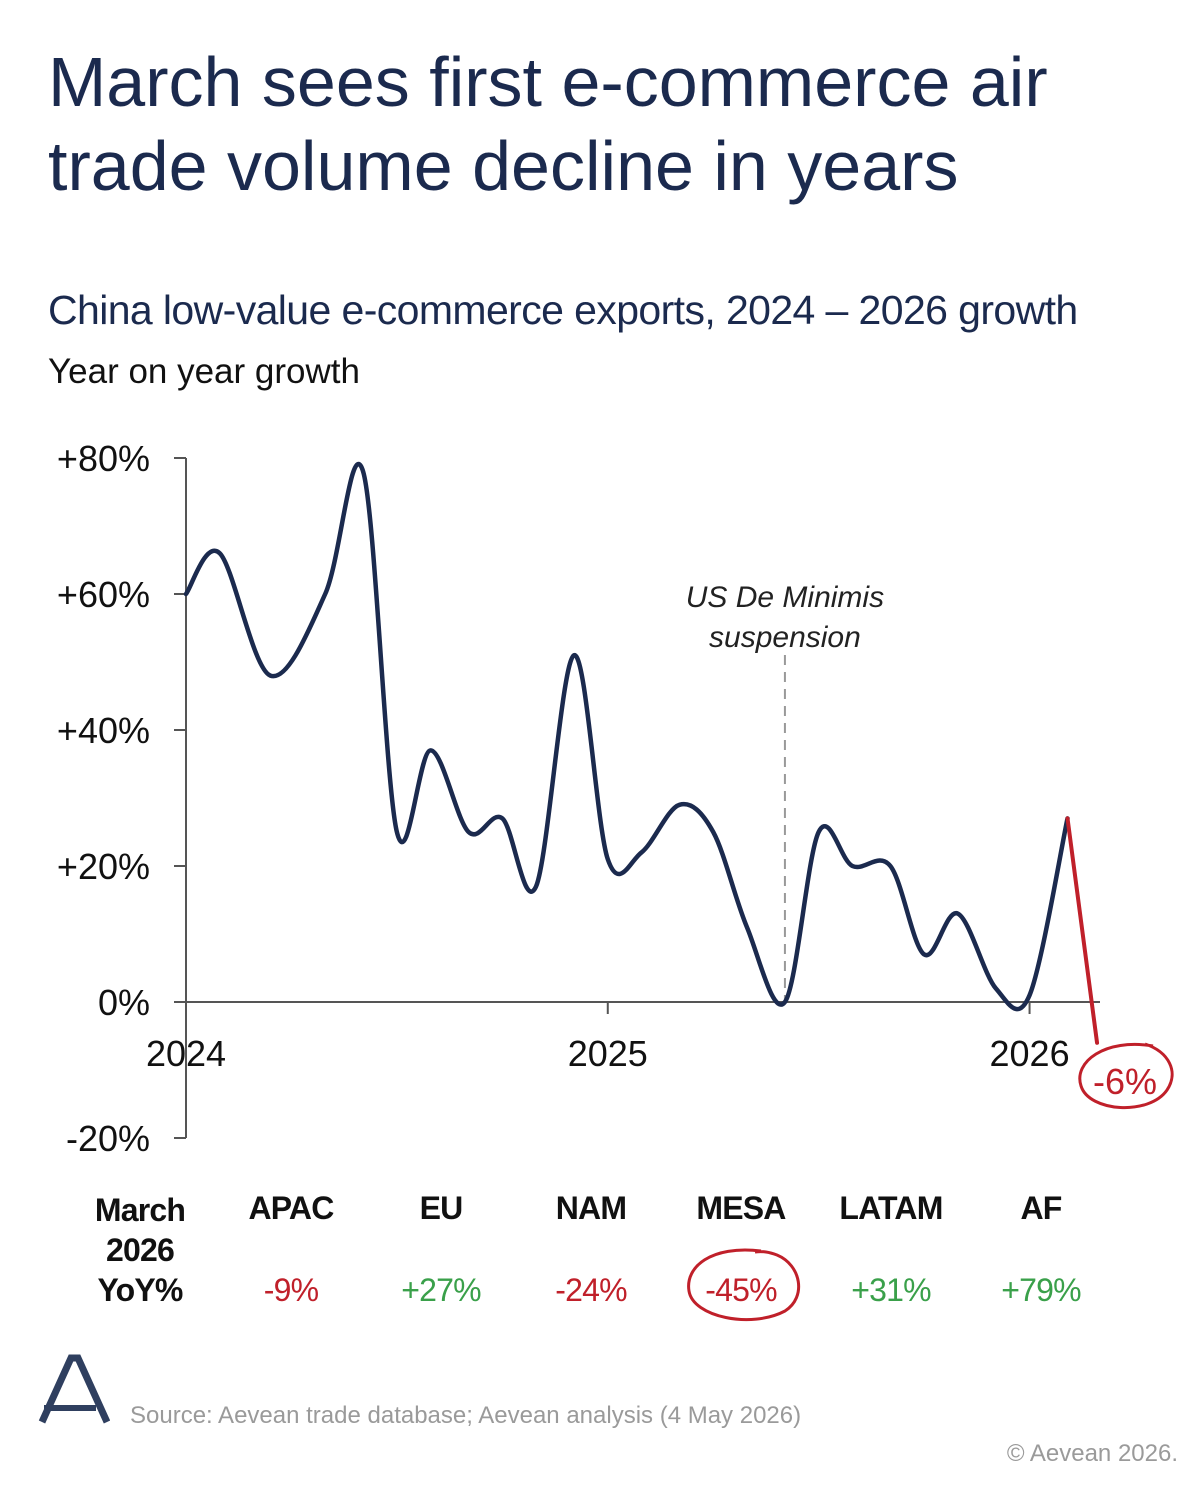 This screenshot has height=1500, width=1200. I want to click on row-header-line: March, so click(140, 1210).